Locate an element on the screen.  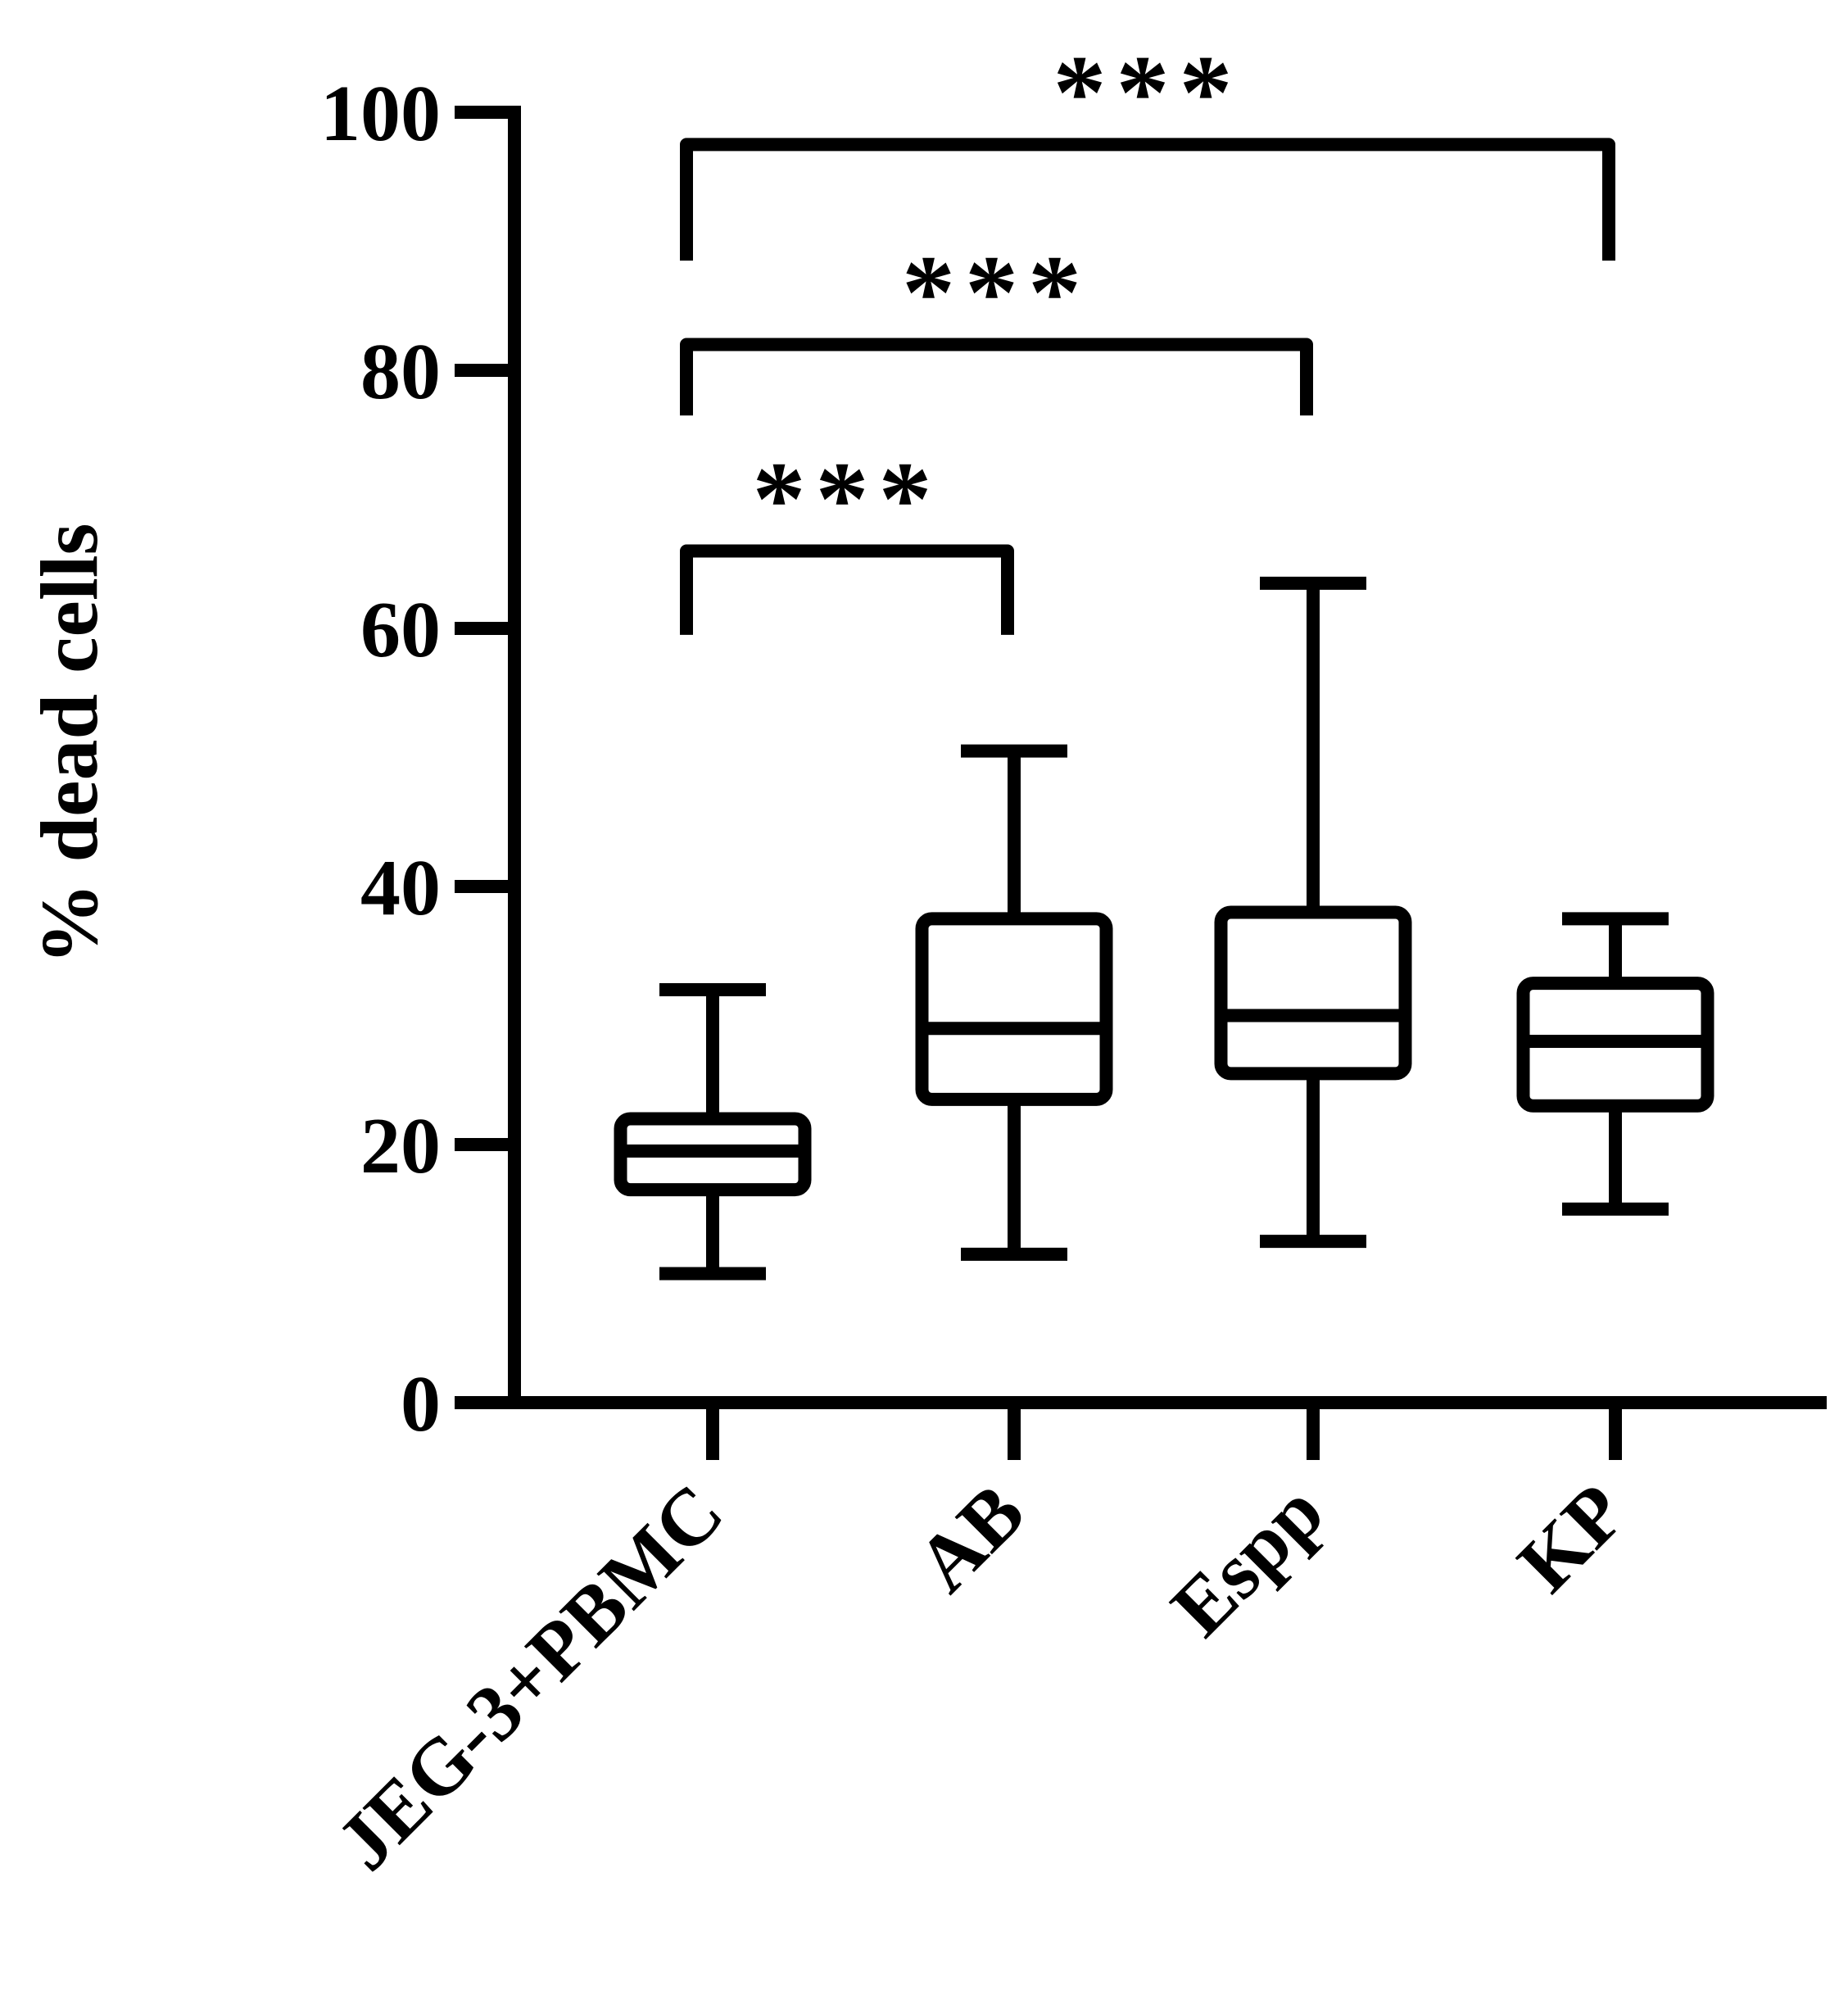
x-category-label: AB is located at coordinates (971, 1538).